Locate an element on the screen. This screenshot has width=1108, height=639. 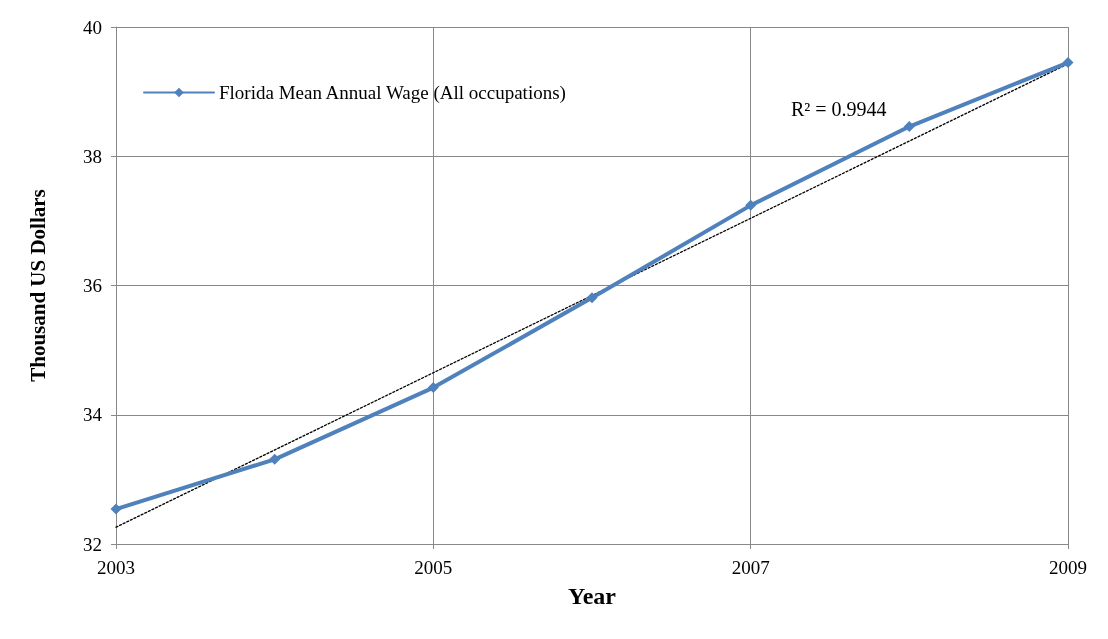
legend-label: Florida Mean Annual Wage (All occupations) is located at coordinates (392, 93).